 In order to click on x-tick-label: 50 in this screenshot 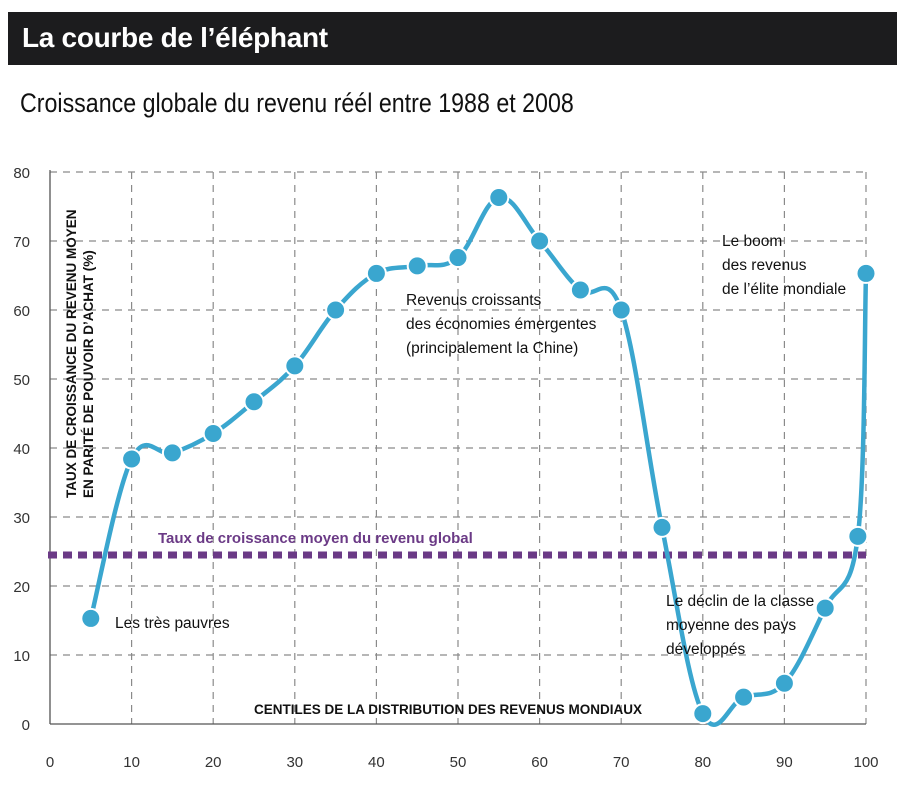, I will do `click(458, 762)`.